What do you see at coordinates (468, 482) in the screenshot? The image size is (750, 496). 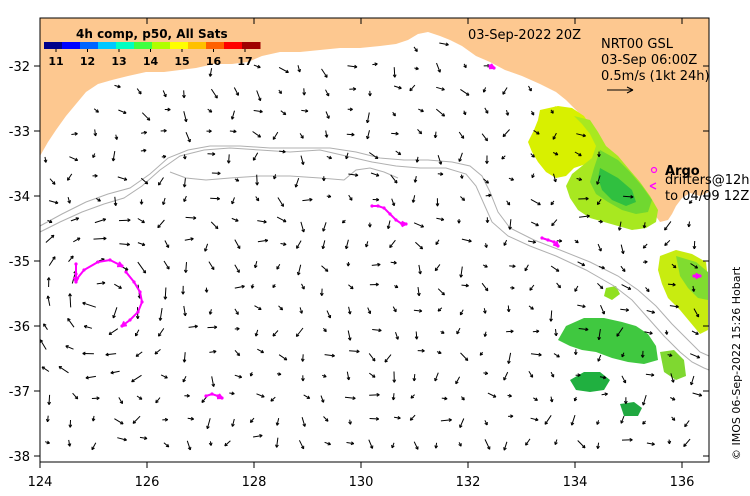 I see `x-tick-label: 132` at bounding box center [468, 482].